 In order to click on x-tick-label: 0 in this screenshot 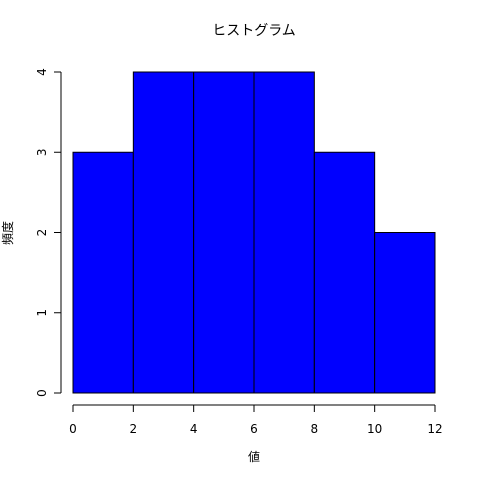, I will do `click(73, 429)`.